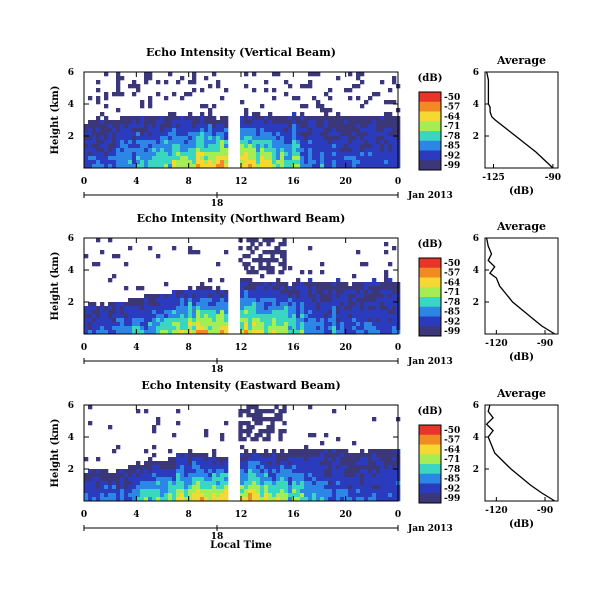  What do you see at coordinates (71, 406) in the screenshot?
I see `y-tick-label: 6` at bounding box center [71, 406].